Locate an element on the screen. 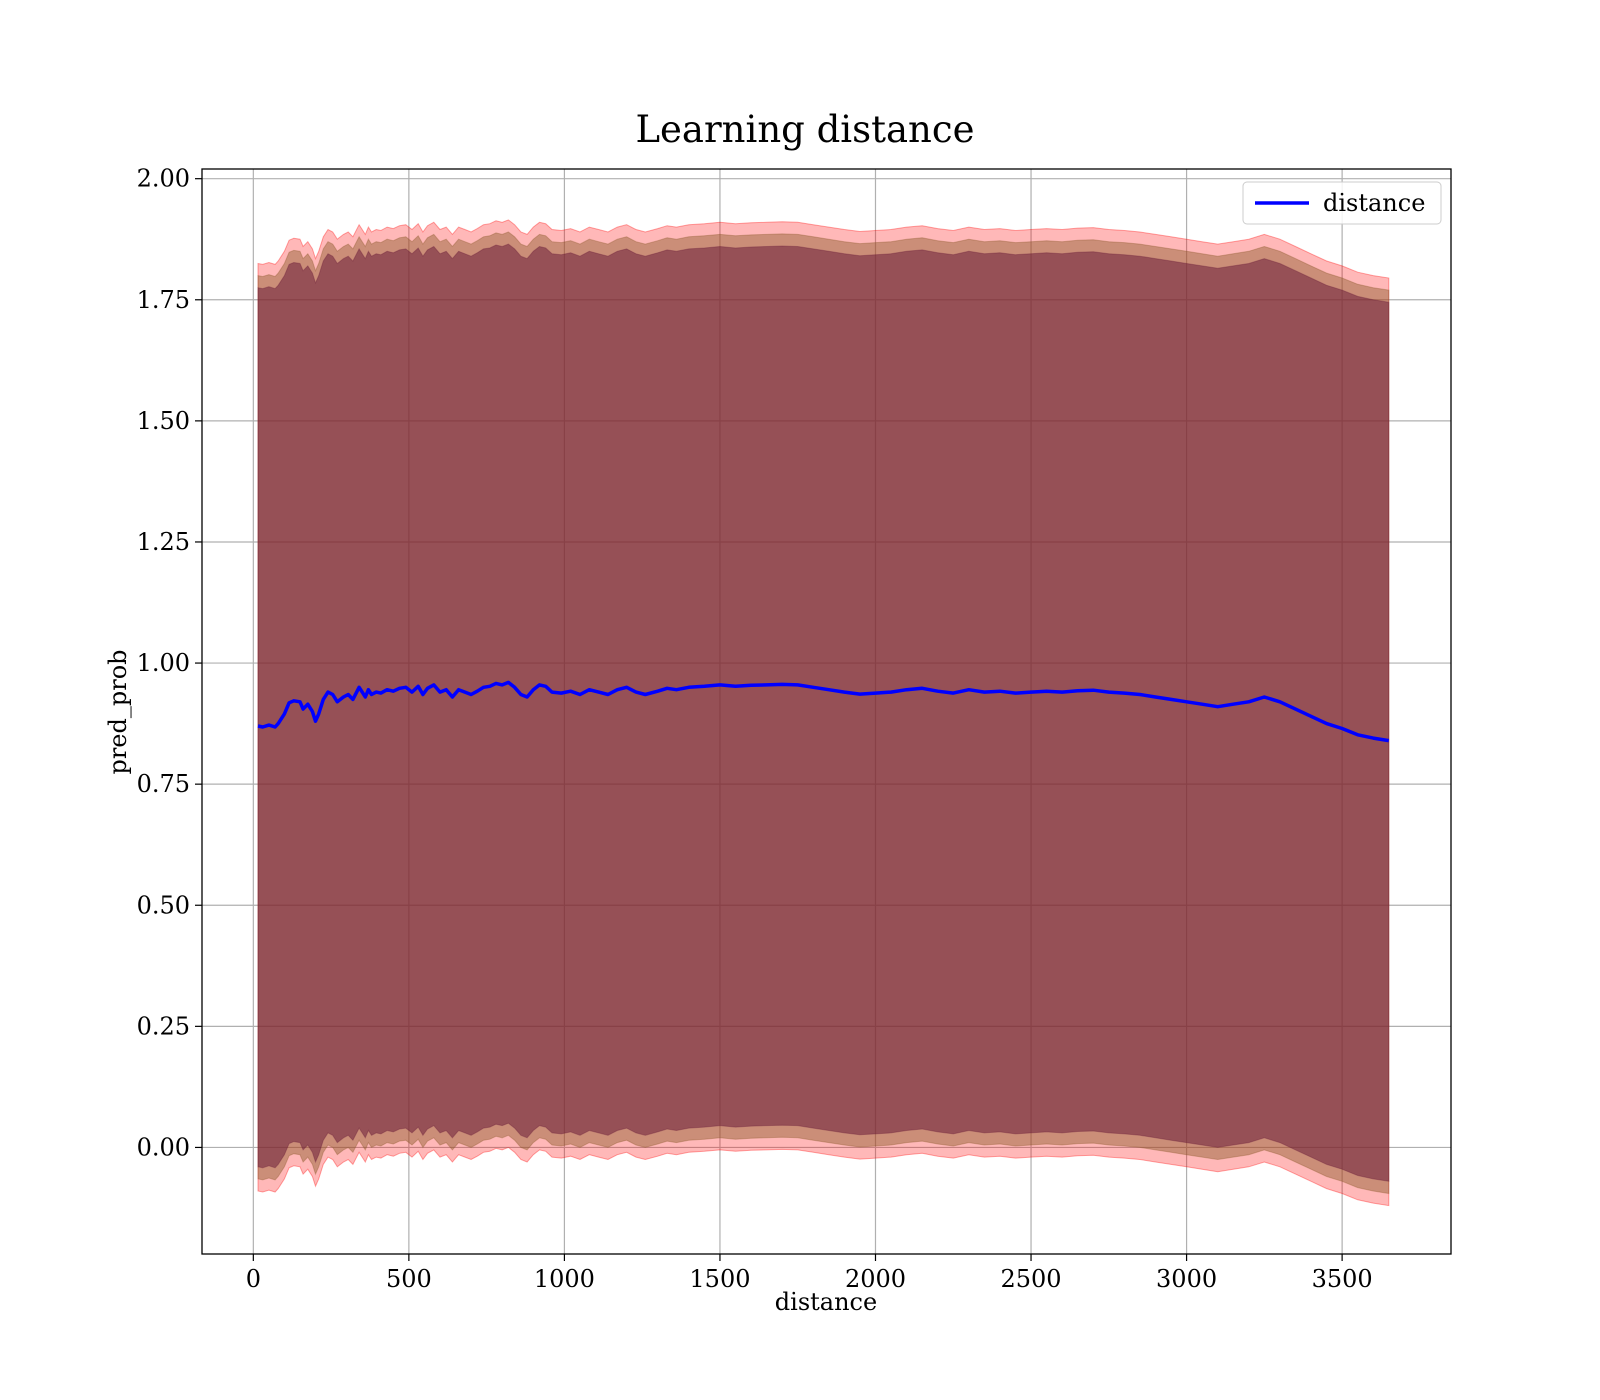  y-tick-label-1: 0.25 is located at coordinates (163, 1026).